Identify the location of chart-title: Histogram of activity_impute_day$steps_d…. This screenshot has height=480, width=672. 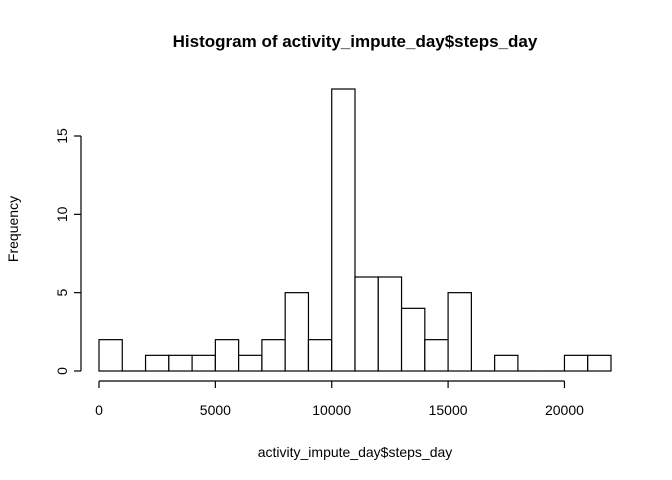
(355, 41).